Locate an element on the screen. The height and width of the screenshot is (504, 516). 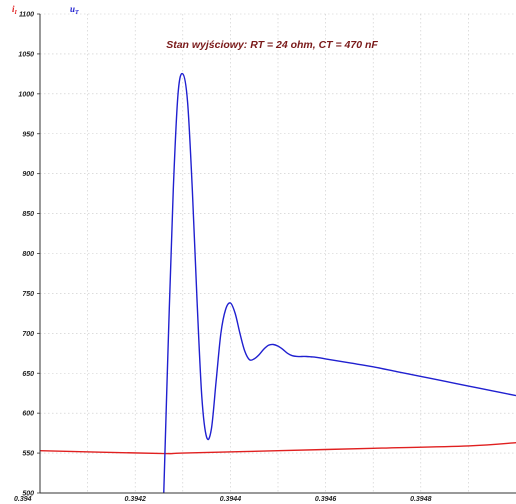
x-tick-label: 0.3946 is located at coordinates (326, 499).